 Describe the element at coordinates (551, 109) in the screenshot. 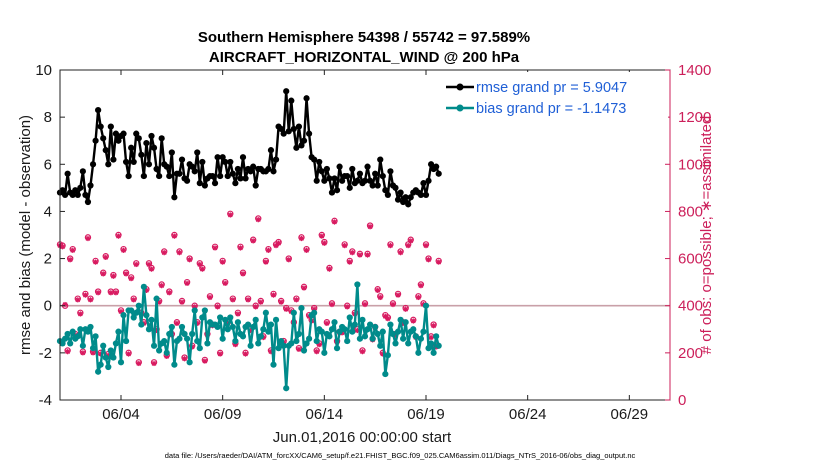

I see `legend-bias-label: bias grand pr = -1.1473` at that location.